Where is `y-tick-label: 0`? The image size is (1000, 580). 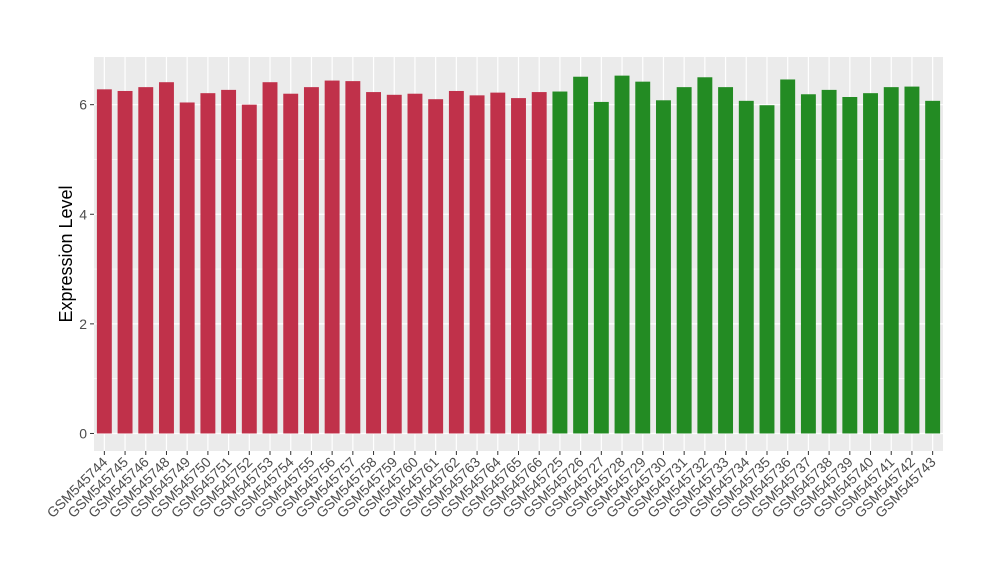
y-tick-label: 0 is located at coordinates (83, 433).